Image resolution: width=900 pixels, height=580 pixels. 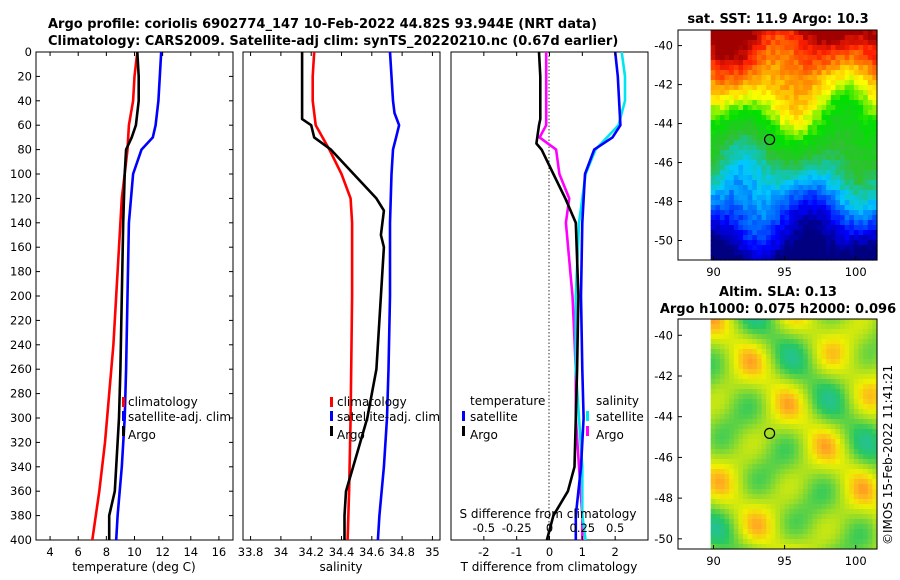 What do you see at coordinates (21, 491) in the screenshot?
I see `depth-tick-label: 360` at bounding box center [21, 491].